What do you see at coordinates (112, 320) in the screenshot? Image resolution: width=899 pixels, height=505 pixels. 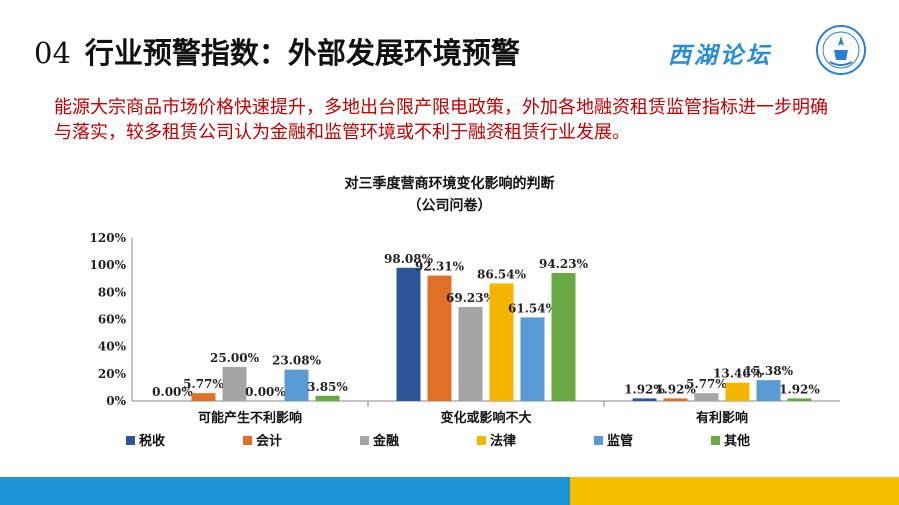 I see `y-tick-label: 60%` at bounding box center [112, 320].